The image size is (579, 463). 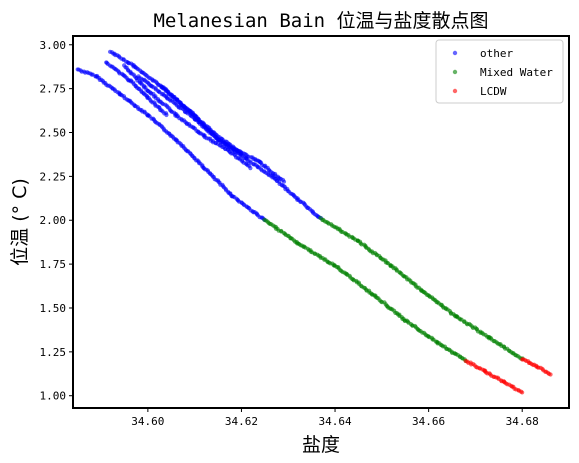 What do you see at coordinates (53, 176) in the screenshot?
I see `y-tick-label: 2.25` at bounding box center [53, 176].